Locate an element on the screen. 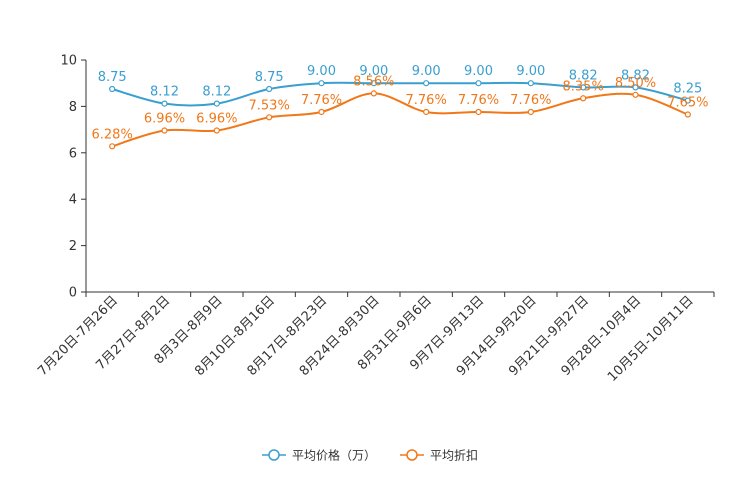 This screenshot has width=744, height=496. data-label-discount: 8.50% is located at coordinates (635, 83).